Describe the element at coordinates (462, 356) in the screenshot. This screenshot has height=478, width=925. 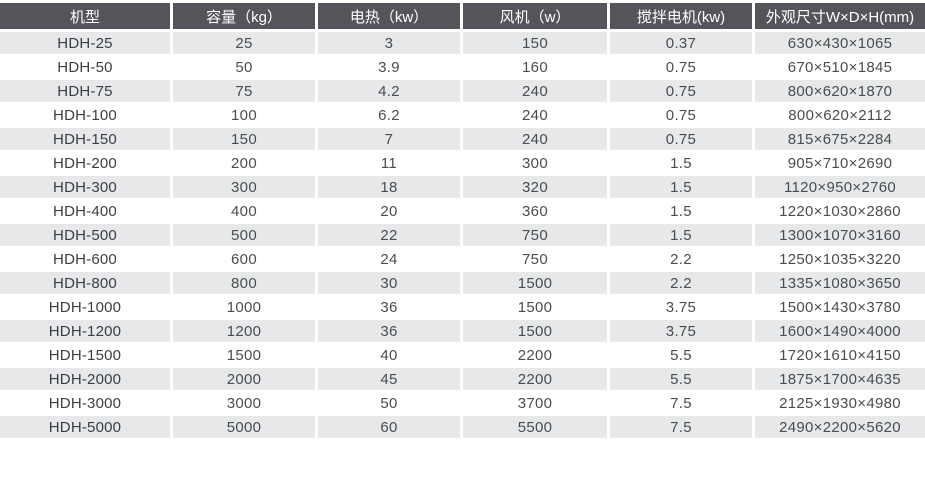
I see `table-row: HDH-1500 1500 40 2200 5.5 1720×1610×4150` at that location.